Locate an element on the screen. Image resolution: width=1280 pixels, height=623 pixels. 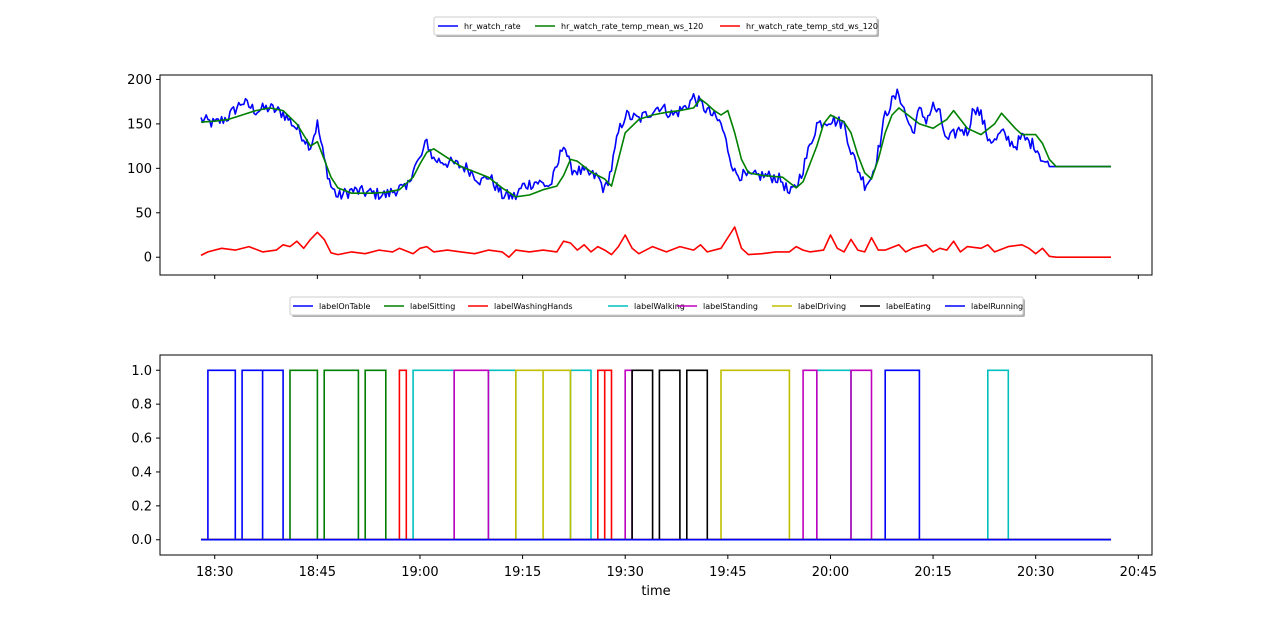
legend-label: labelStanding is located at coordinates (730, 306).